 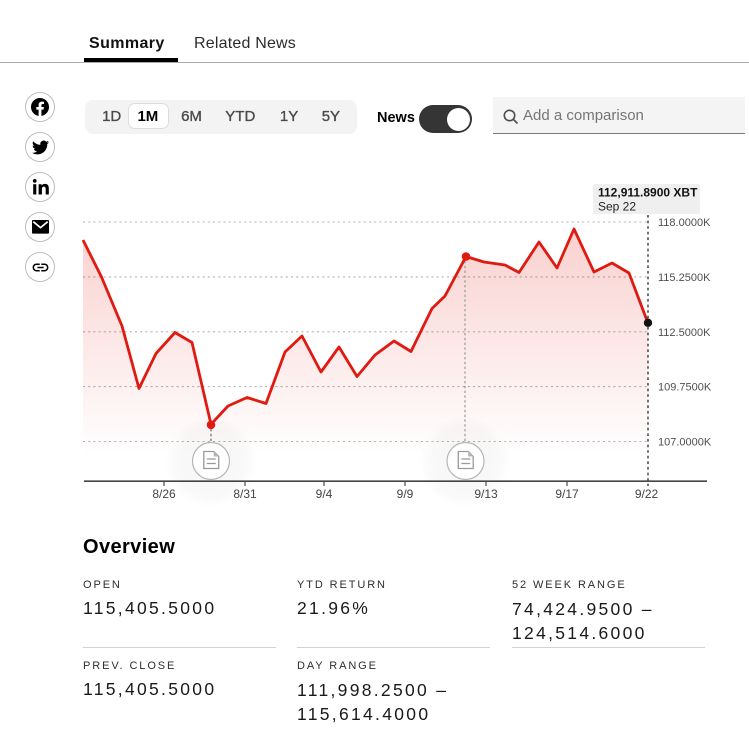 What do you see at coordinates (685, 388) in the screenshot?
I see `svg-text: 109.7500K` at bounding box center [685, 388].